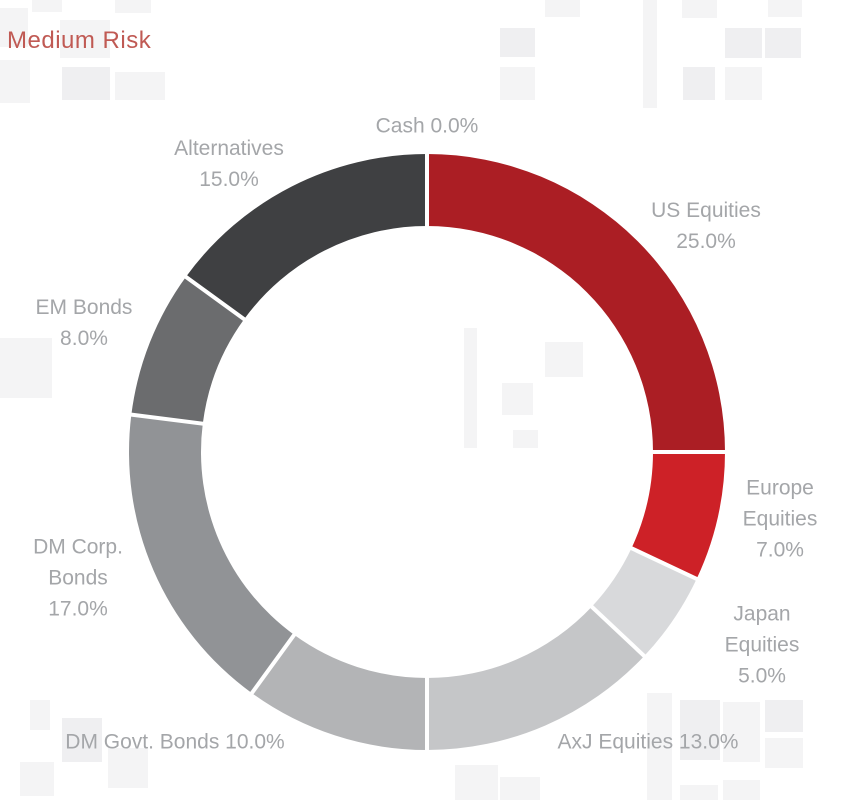 Image resolution: width=843 pixels, height=801 pixels. I want to click on page-title: Medium Risk, so click(79, 40).